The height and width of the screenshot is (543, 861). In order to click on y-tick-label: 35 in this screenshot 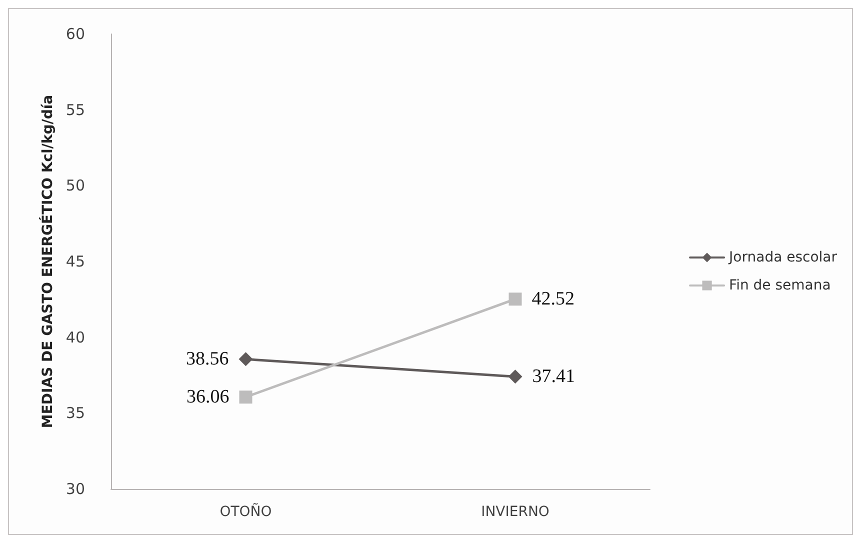, I will do `click(75, 413)`.